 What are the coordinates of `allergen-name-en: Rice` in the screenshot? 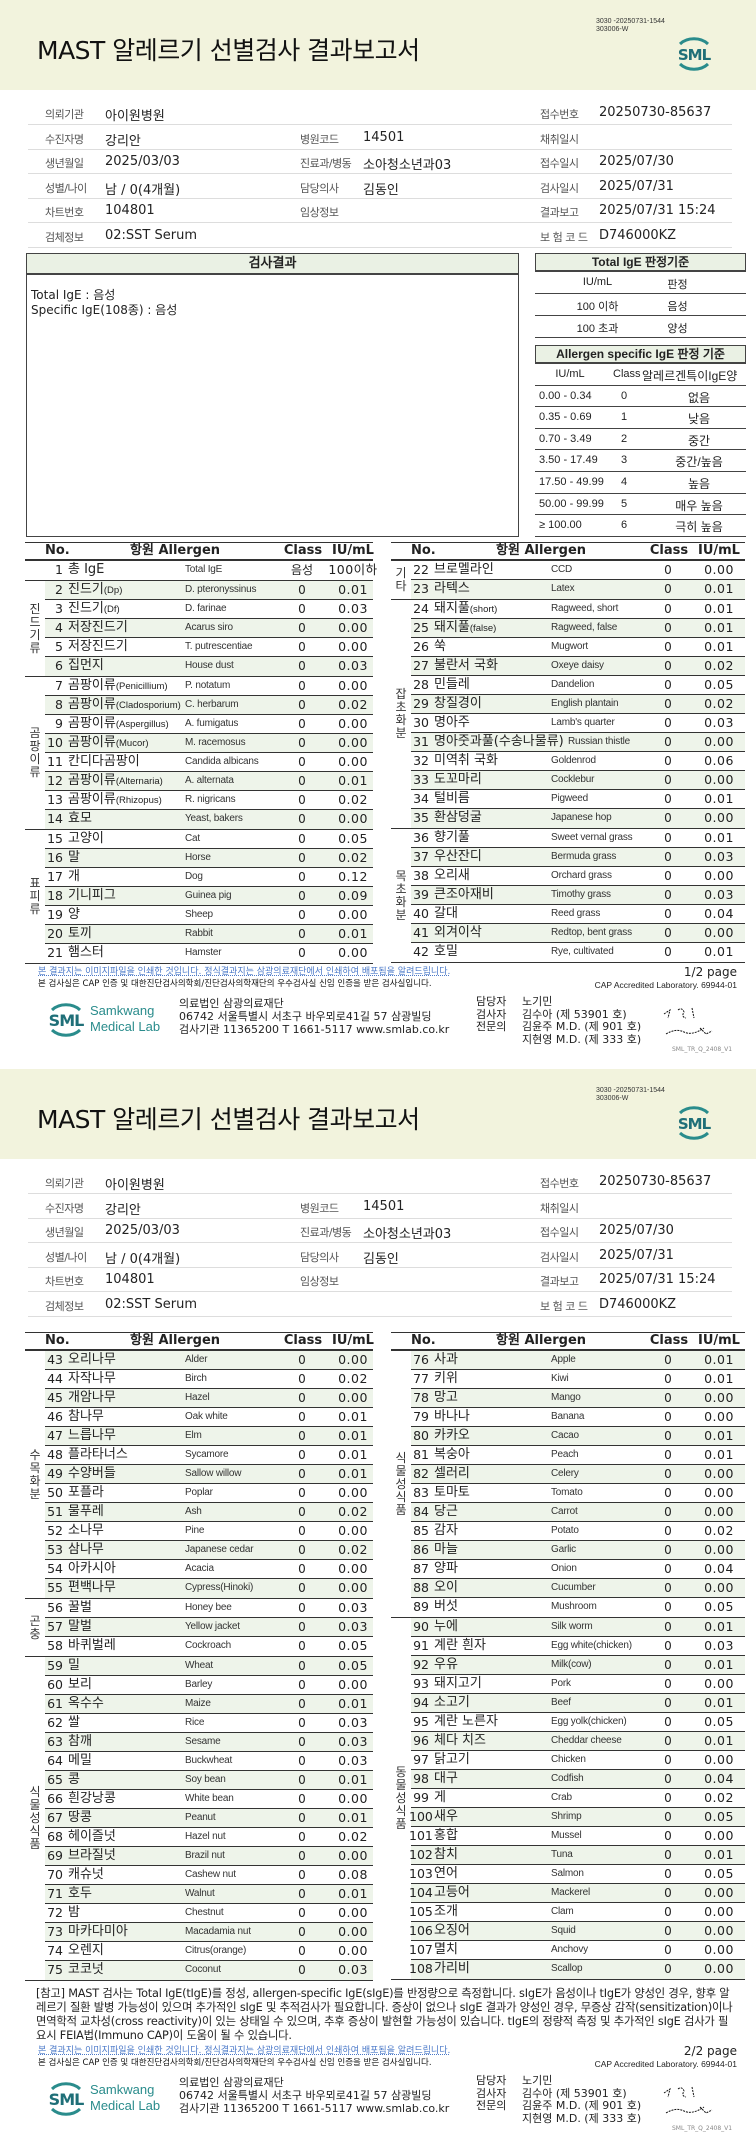 It's located at (195, 1722).